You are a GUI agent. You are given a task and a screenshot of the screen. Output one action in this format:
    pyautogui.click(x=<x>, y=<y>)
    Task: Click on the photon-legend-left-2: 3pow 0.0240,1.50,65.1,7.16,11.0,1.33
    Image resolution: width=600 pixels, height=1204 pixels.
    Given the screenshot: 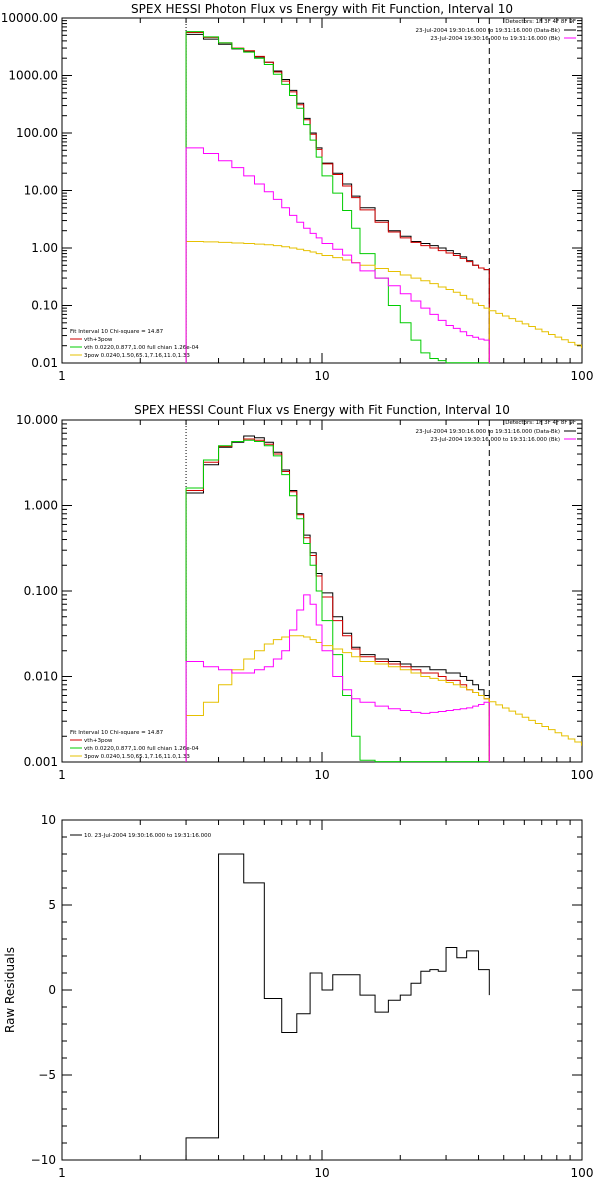 What is the action you would take?
    pyautogui.click(x=137, y=356)
    